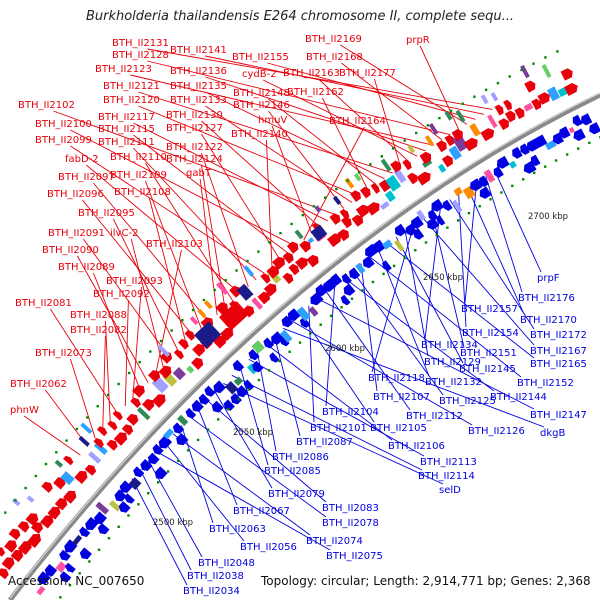  I want to click on reverse-gene-label: BTH_II2154, so click(490, 333).